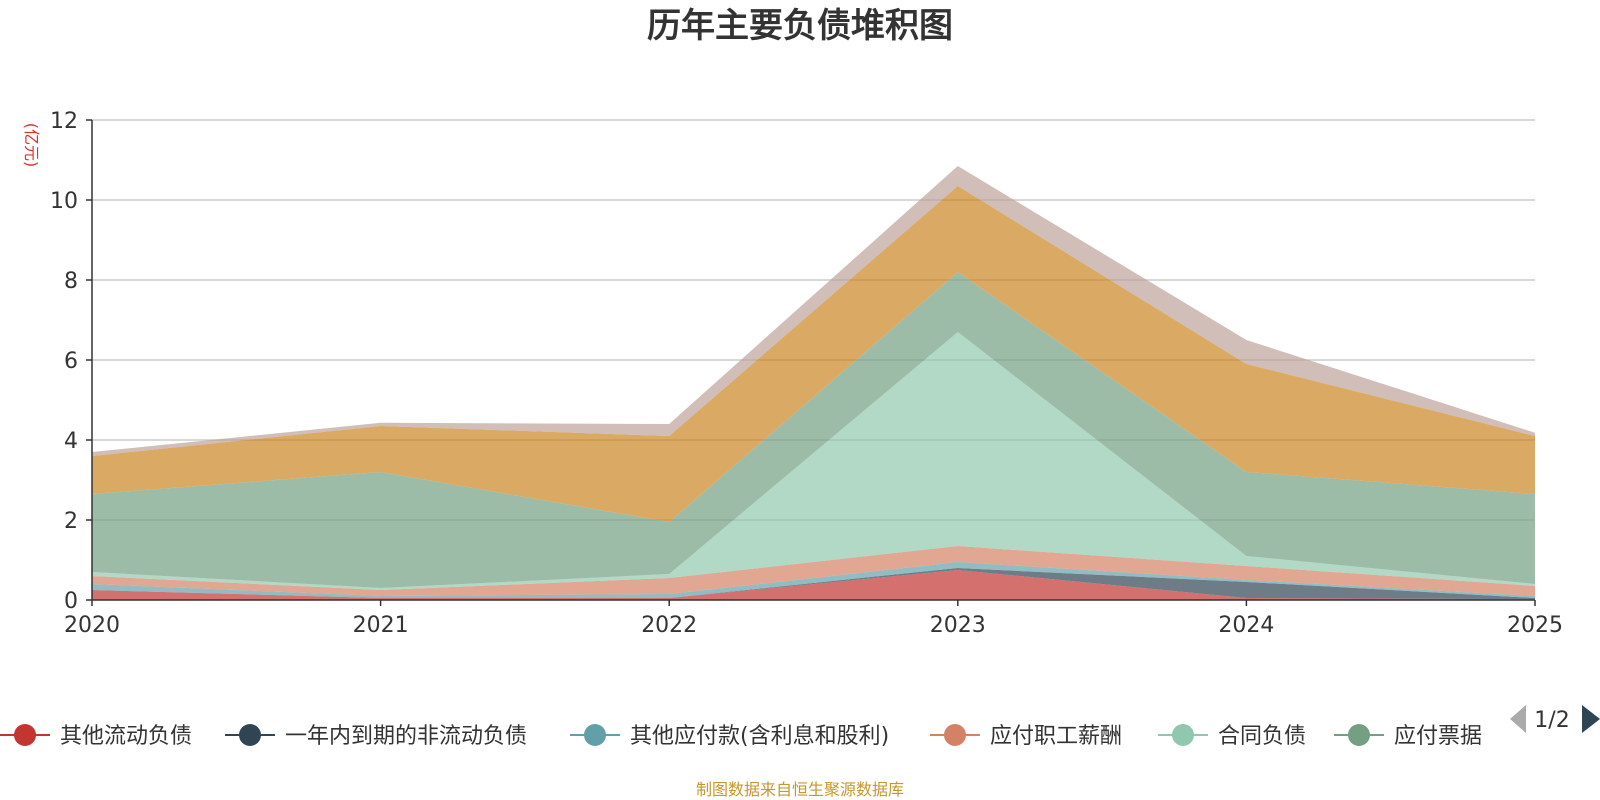 The width and height of the screenshot is (1600, 800). What do you see at coordinates (71, 521) in the screenshot?
I see `y-tick-label: 2` at bounding box center [71, 521].